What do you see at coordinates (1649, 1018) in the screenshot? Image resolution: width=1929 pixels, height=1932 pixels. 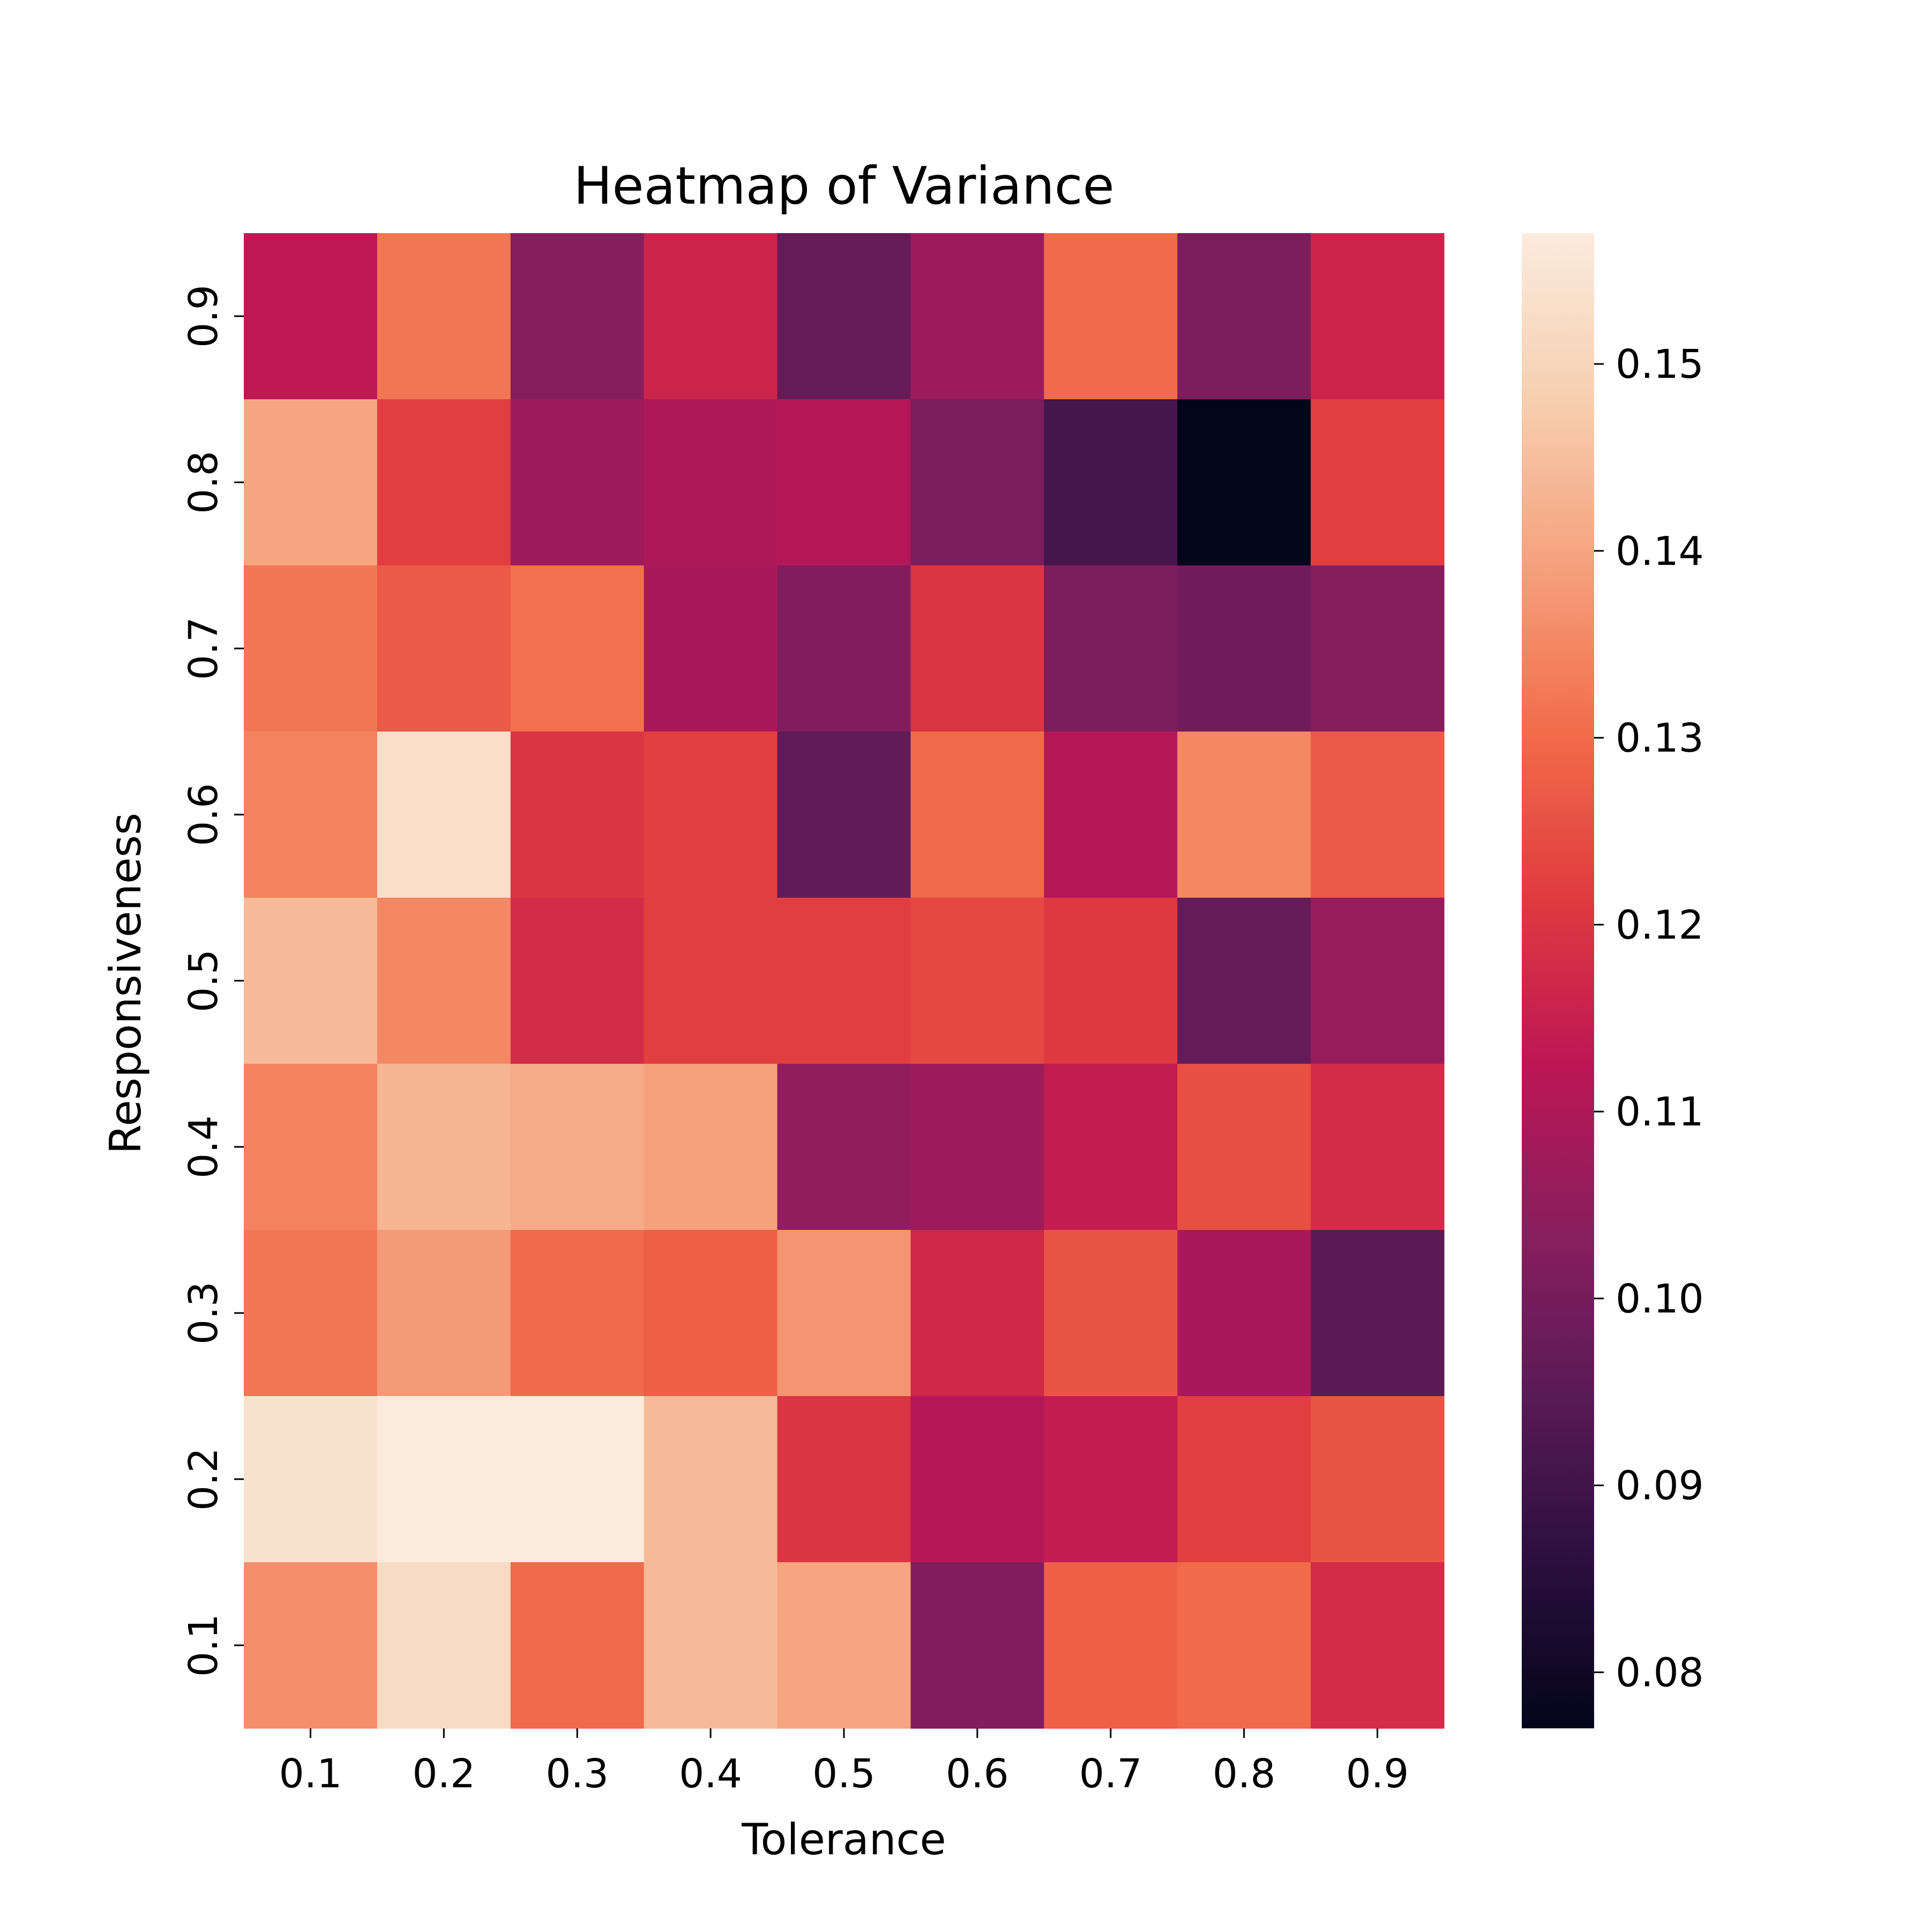 I see `colorbar-ticks: 0.08 0.09 0.10 0.11 0.12 0.13 0.14 0.15` at bounding box center [1649, 1018].